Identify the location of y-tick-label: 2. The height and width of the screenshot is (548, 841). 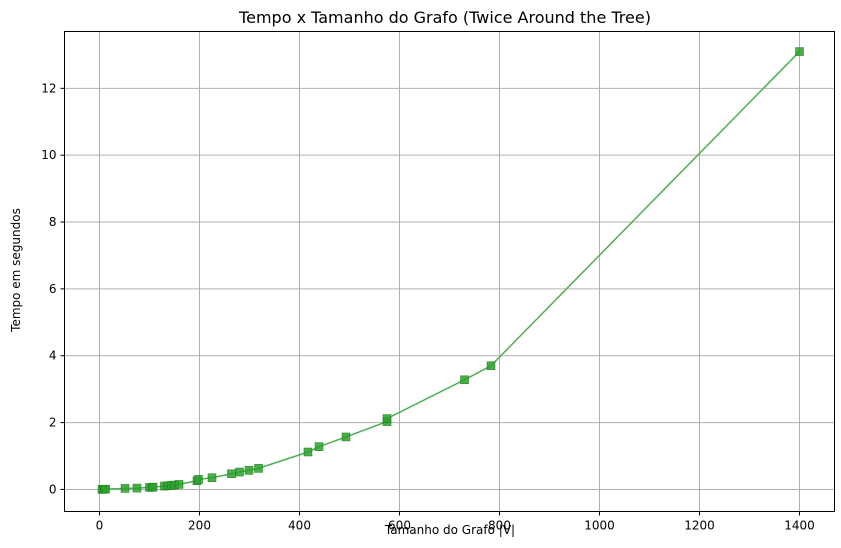
(53, 423).